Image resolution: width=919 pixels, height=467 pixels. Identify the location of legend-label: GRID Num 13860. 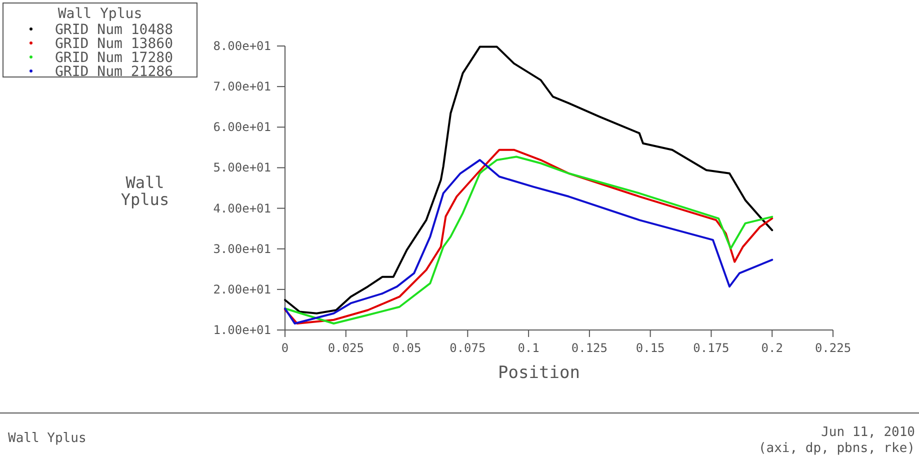
(114, 44).